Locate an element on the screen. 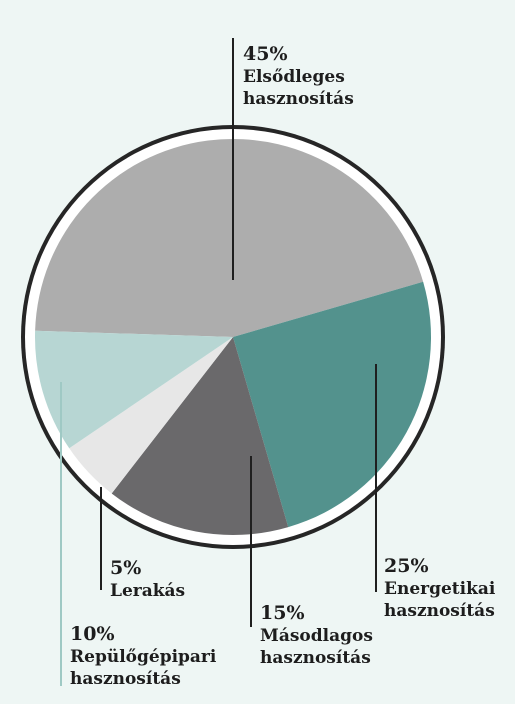 The width and height of the screenshot is (515, 704). slice-1-label-line-1: Elsődleges is located at coordinates (294, 77).